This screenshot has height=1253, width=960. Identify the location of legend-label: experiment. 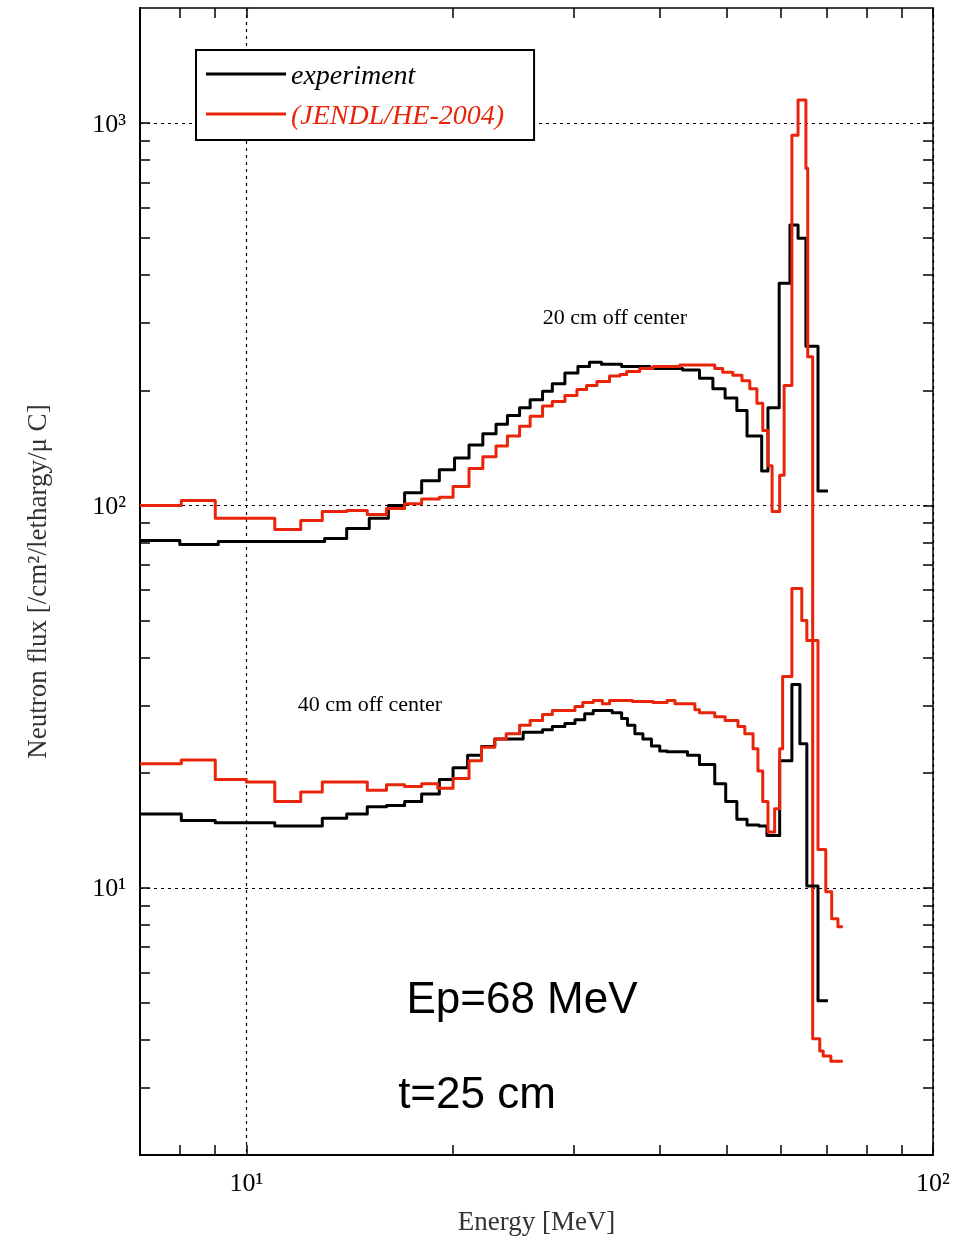
(354, 74).